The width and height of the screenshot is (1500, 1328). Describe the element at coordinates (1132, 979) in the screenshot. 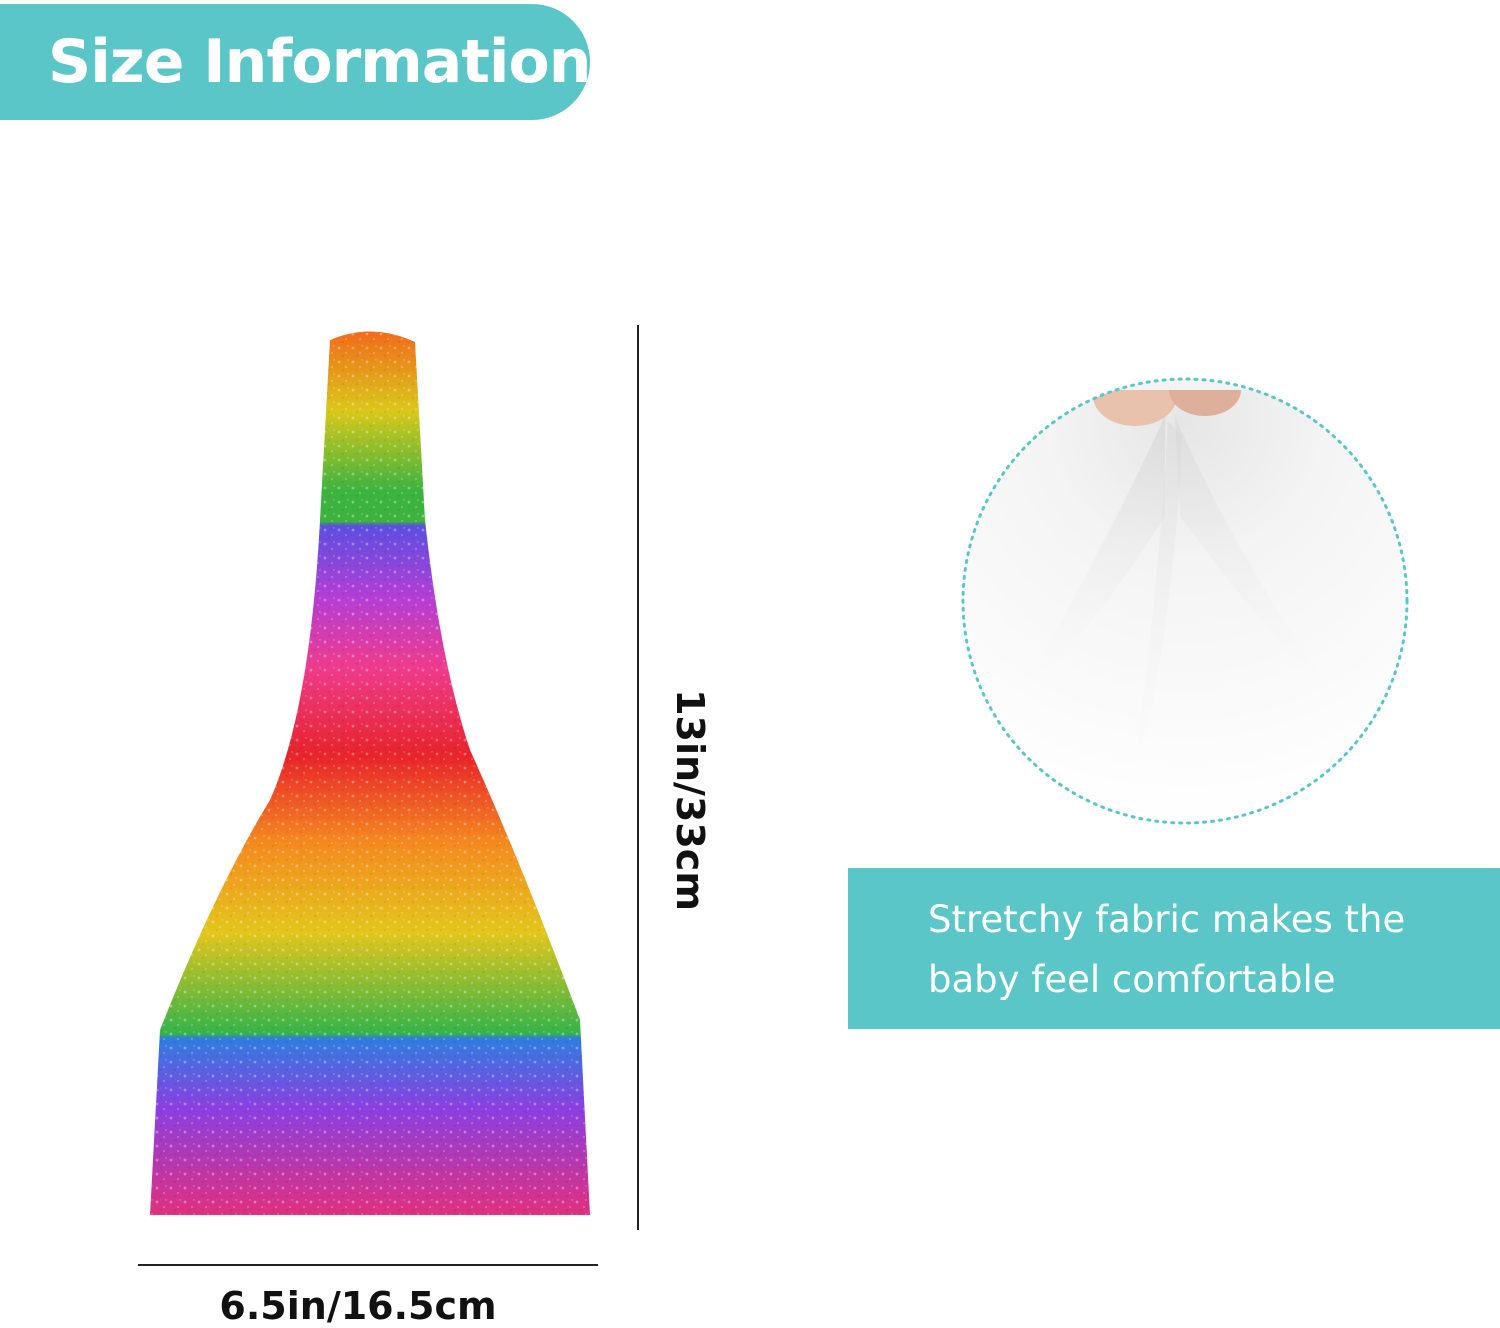

I see `feature-line-2: baby feel comfortable` at that location.